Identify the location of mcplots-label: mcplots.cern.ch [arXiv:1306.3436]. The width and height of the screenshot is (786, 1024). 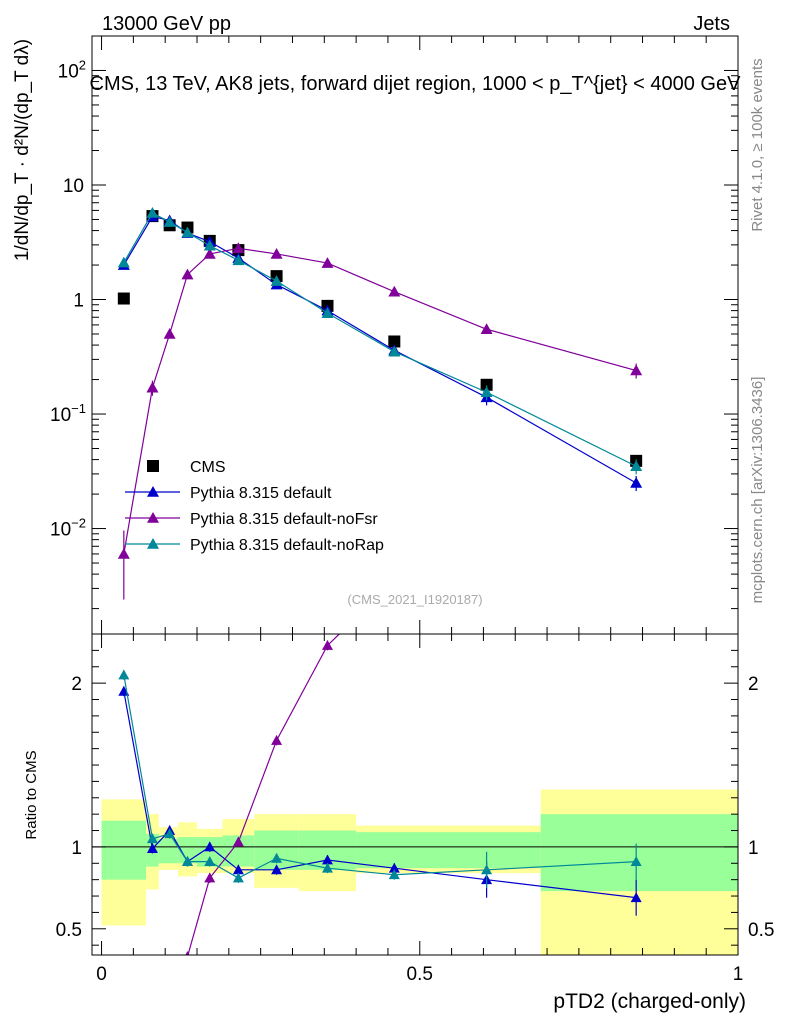
(757, 490).